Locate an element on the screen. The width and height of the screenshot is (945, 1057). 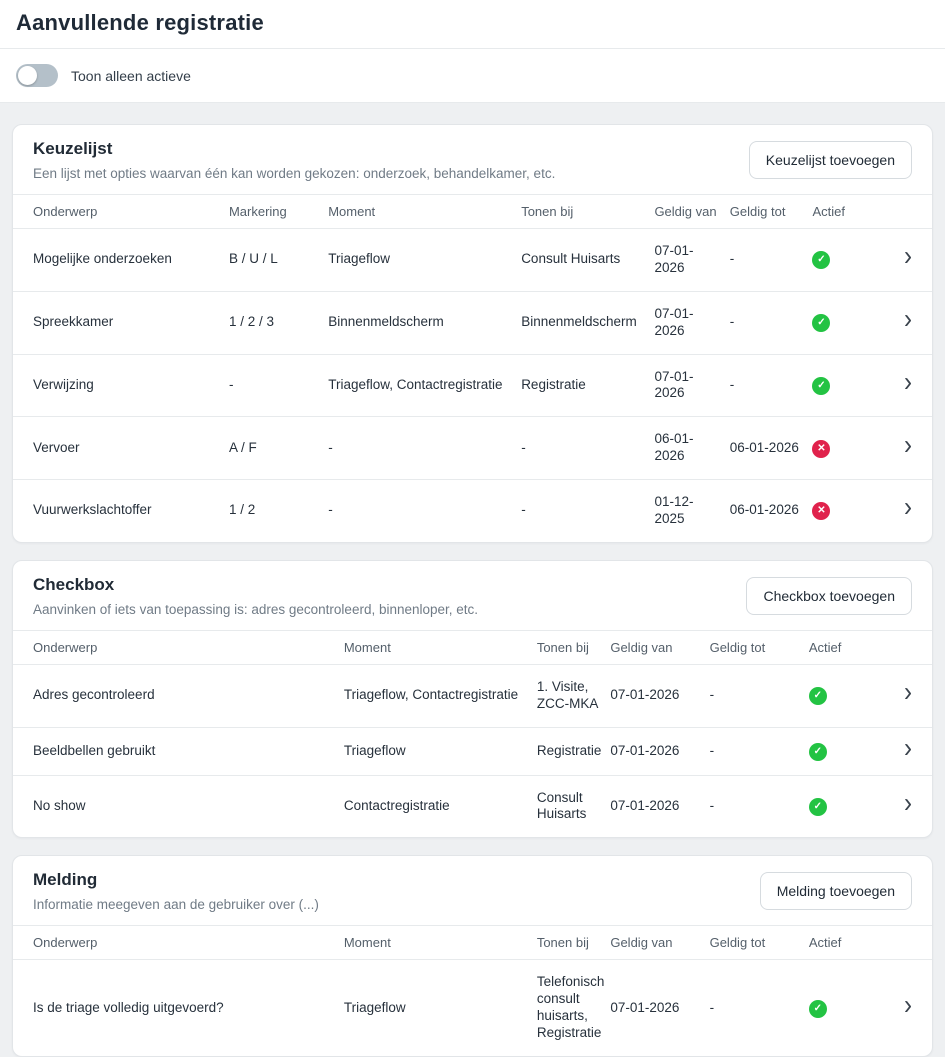
cell-markering: A / F is located at coordinates (242, 447).